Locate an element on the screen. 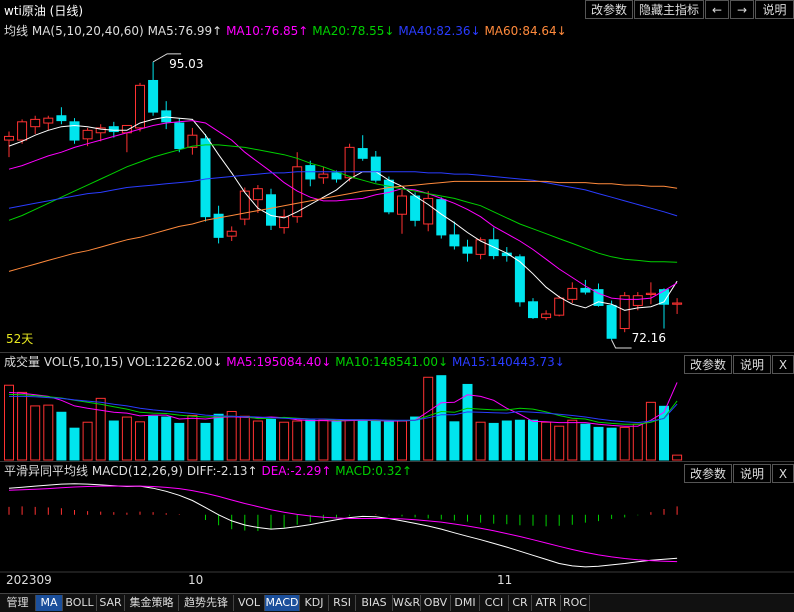  vol-help-button: 说明 is located at coordinates (752, 364).